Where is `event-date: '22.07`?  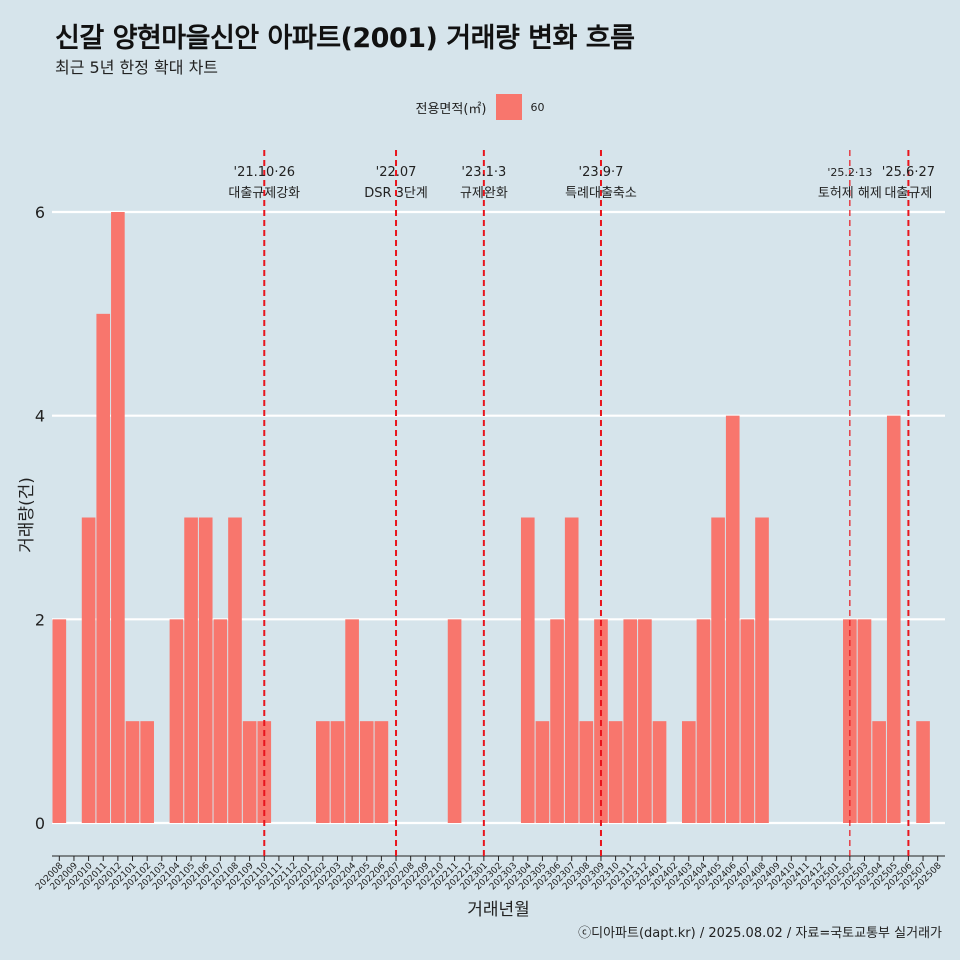 event-date: '22.07 is located at coordinates (396, 172).